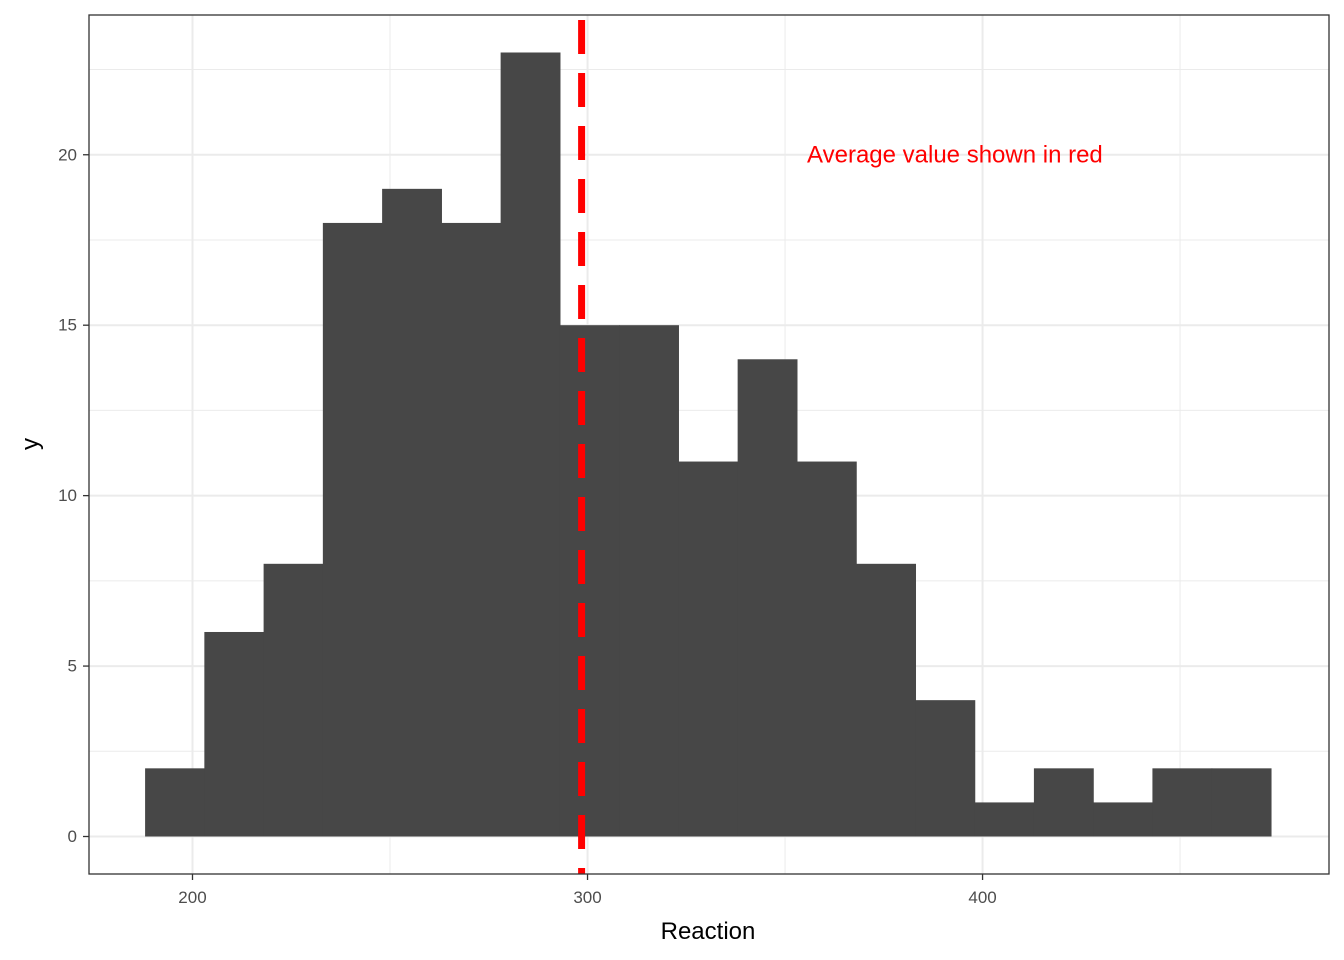 The width and height of the screenshot is (1344, 960). I want to click on y-axis-title: y, so click(30, 444).